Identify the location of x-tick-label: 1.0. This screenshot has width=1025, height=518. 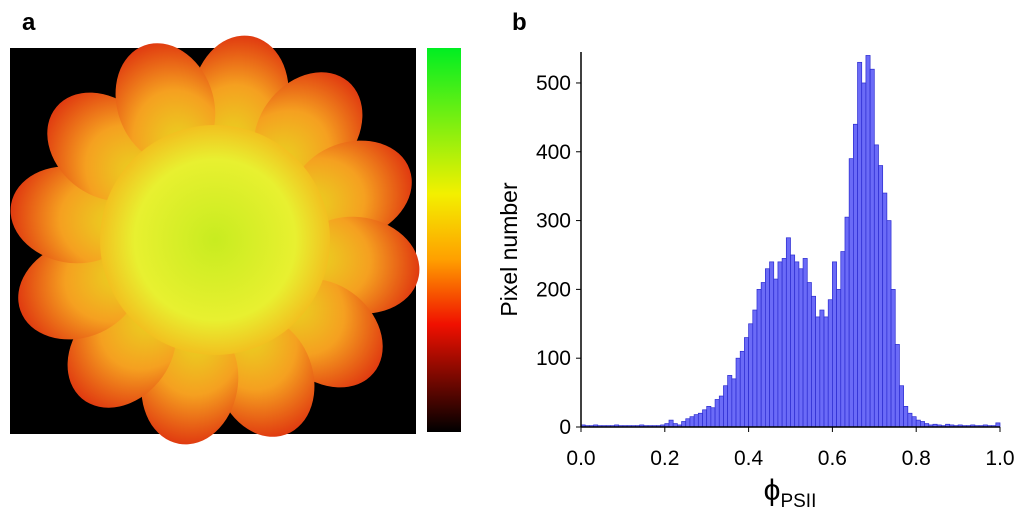
(999, 458).